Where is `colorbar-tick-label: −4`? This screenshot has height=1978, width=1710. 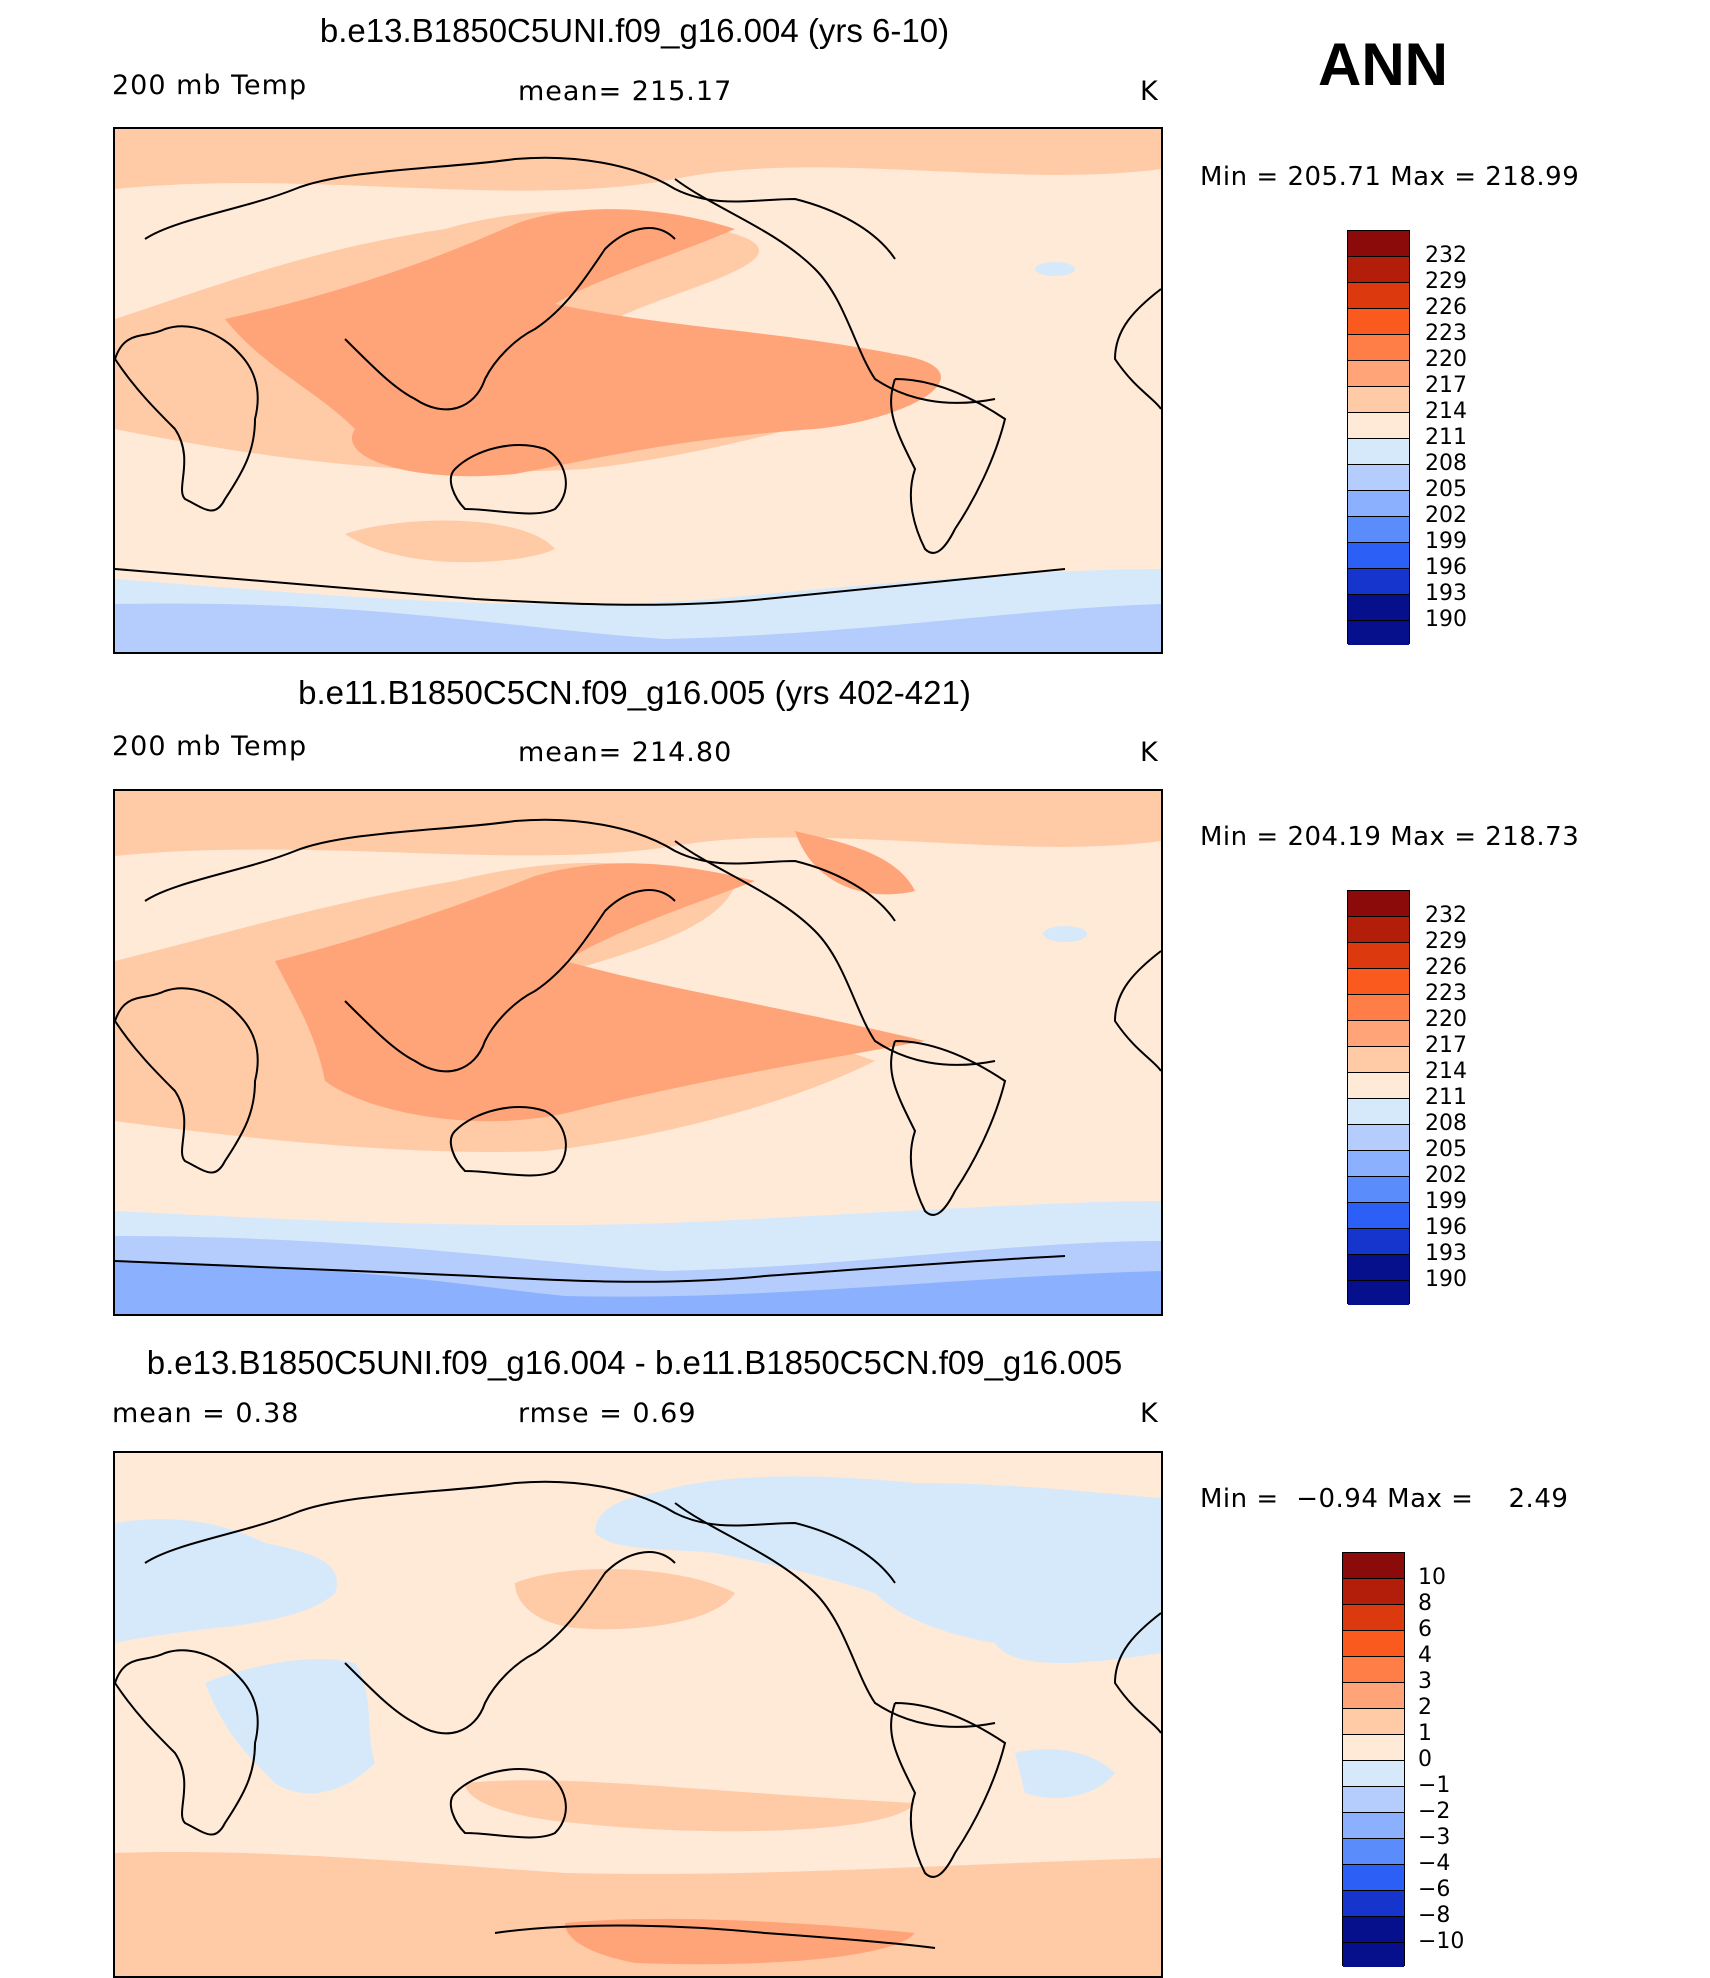 colorbar-tick-label: −4 is located at coordinates (1434, 1863).